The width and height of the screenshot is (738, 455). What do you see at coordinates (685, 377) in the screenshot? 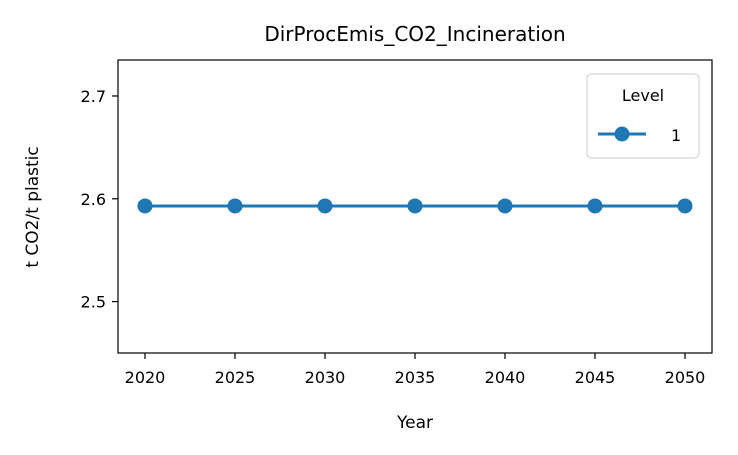
I see `x-tick-label: 2050` at bounding box center [685, 377].